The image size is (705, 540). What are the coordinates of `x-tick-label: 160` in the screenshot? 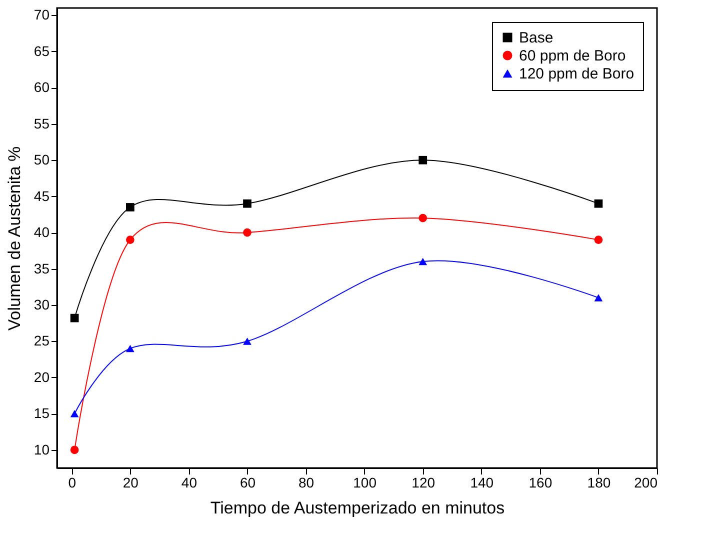 It's located at (540, 482).